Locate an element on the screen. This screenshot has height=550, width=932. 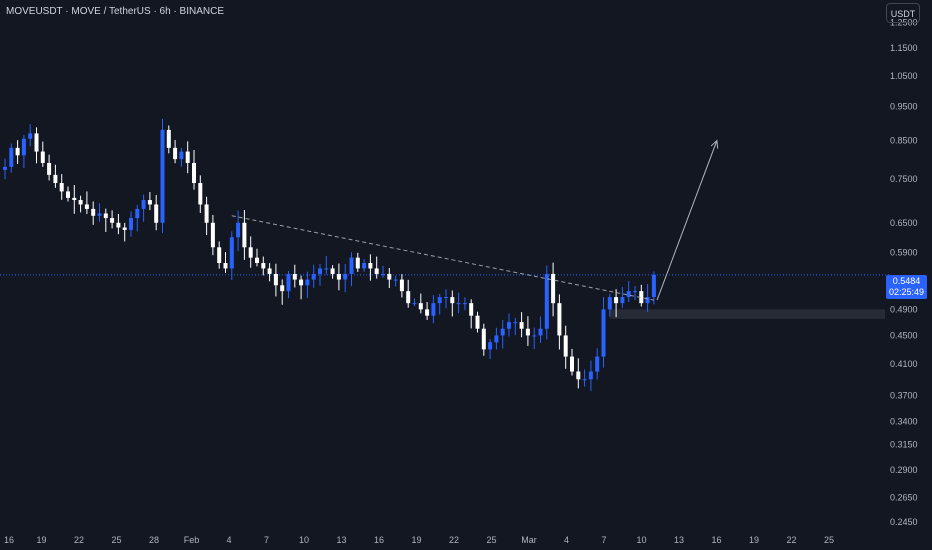
currency-unit-button: USDT is located at coordinates (903, 13).